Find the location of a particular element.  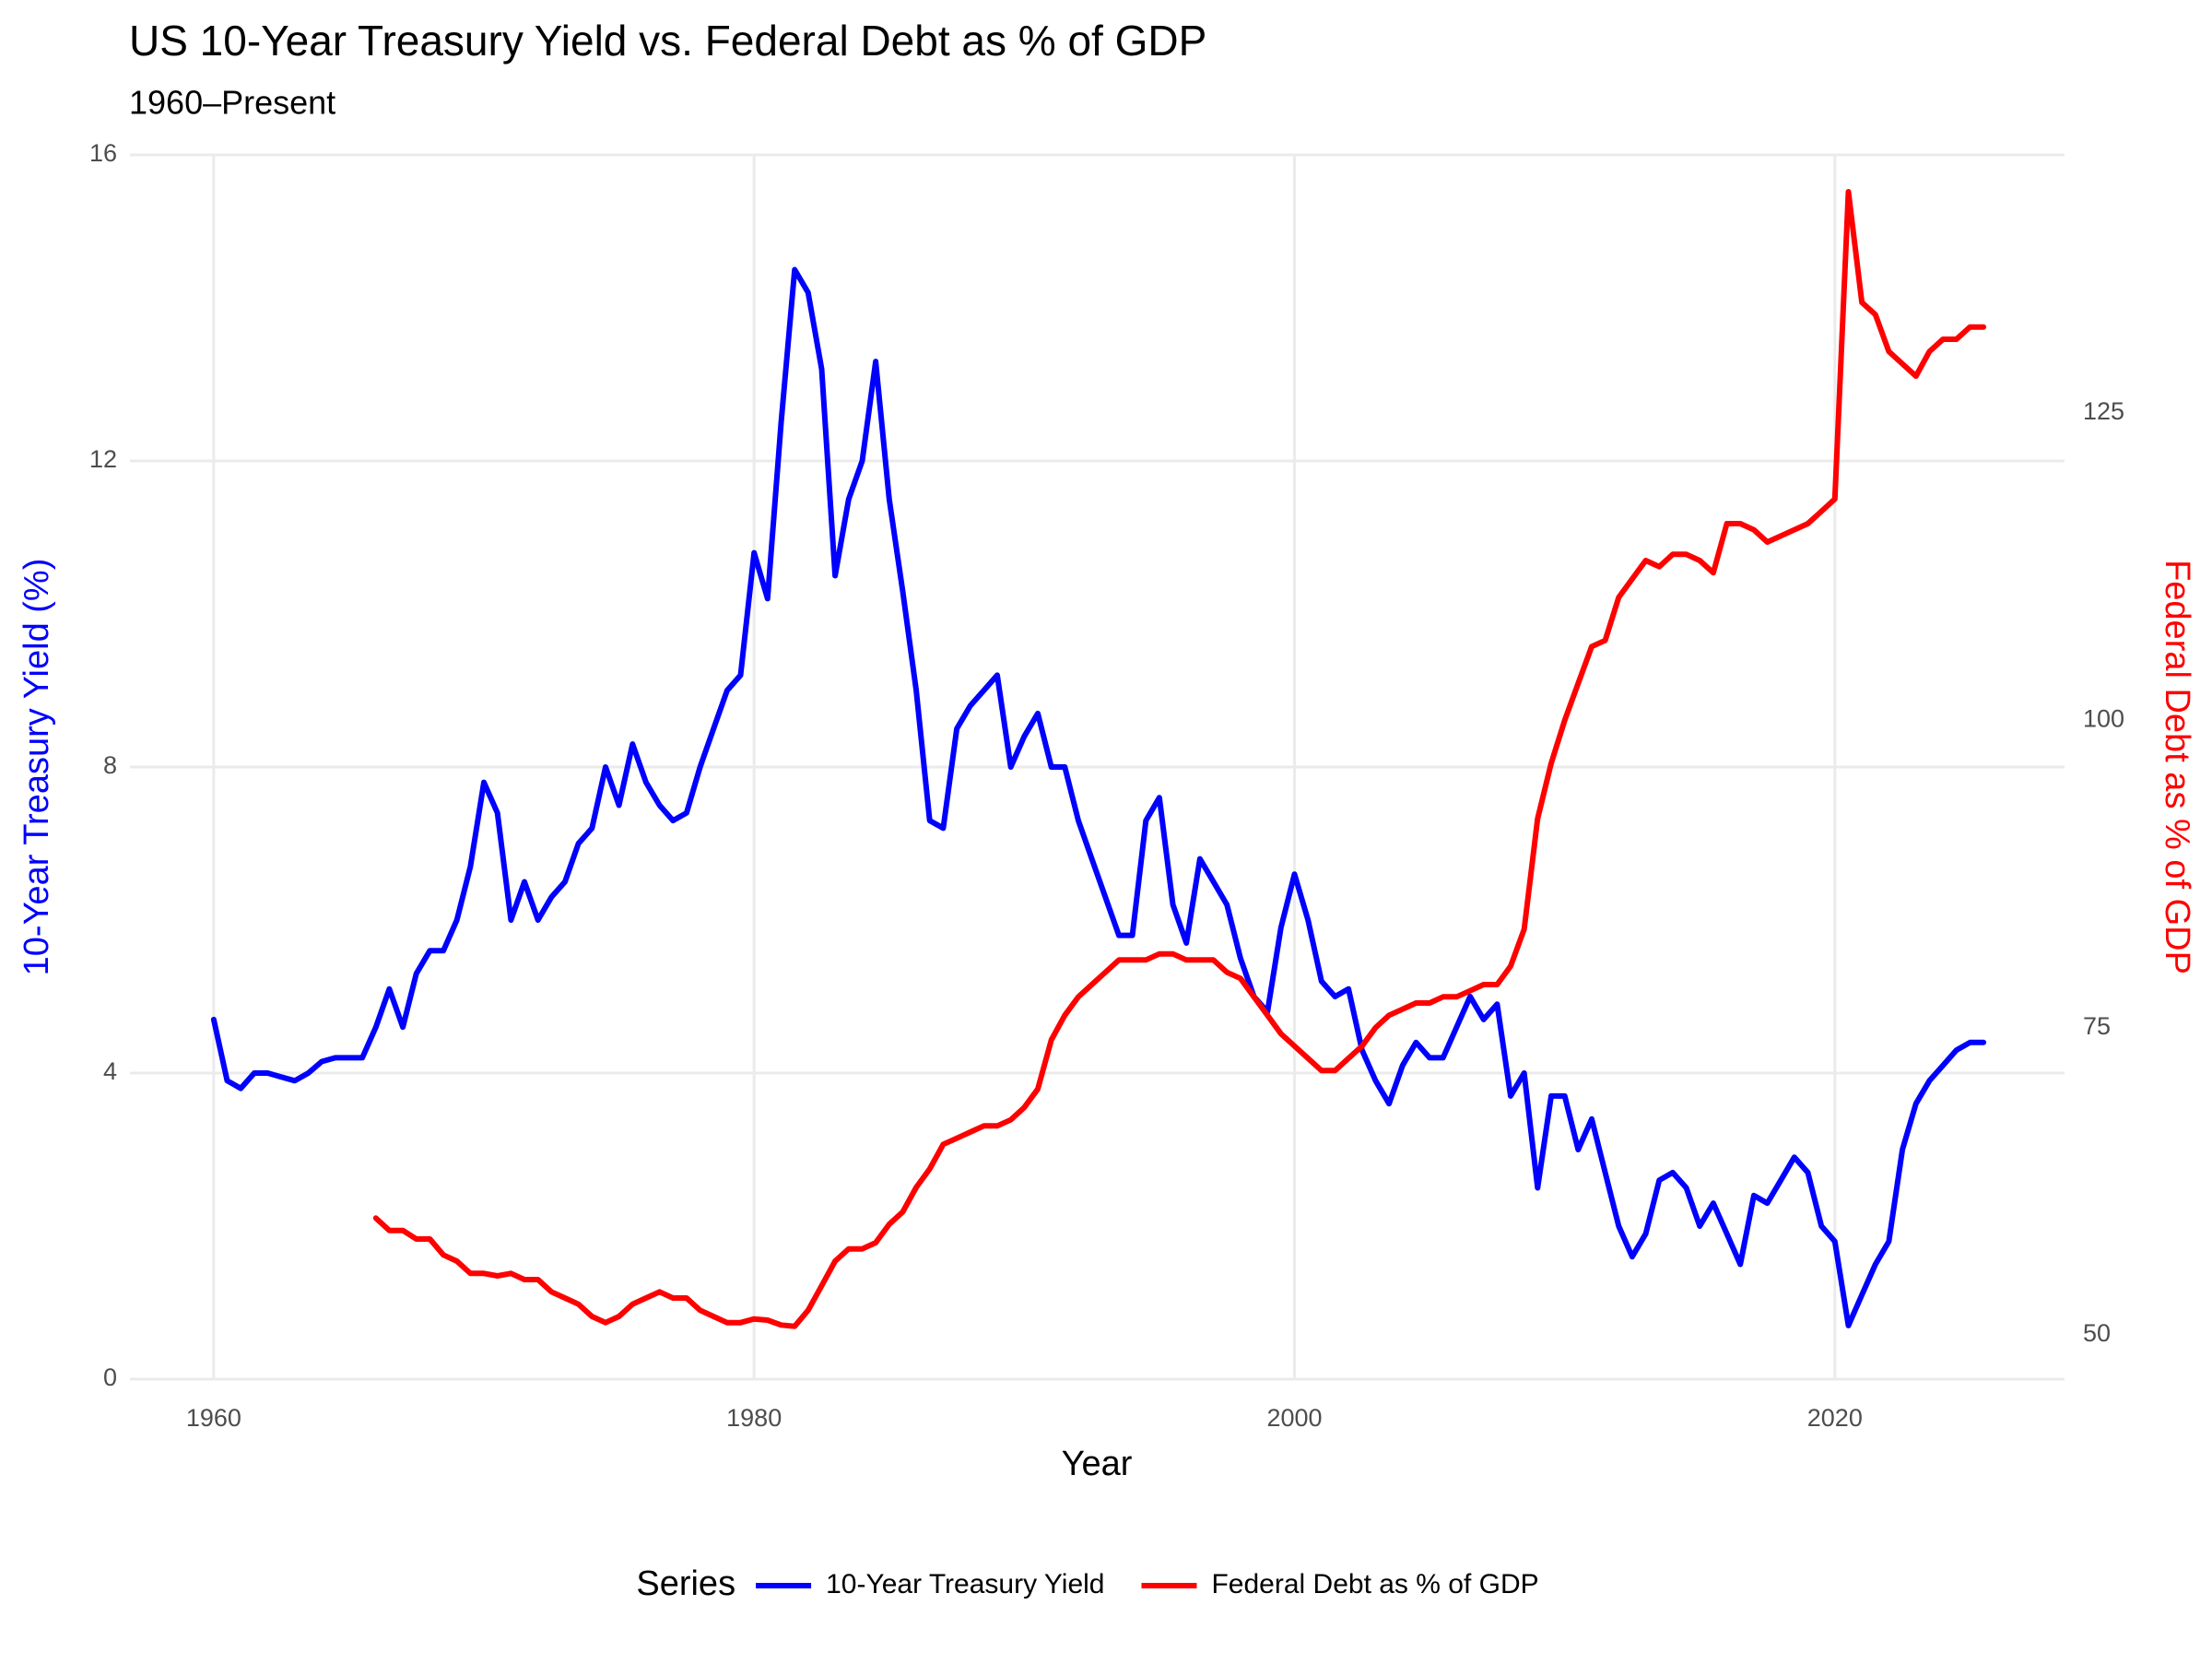

y2-tick-label: 100 is located at coordinates (2103, 718).